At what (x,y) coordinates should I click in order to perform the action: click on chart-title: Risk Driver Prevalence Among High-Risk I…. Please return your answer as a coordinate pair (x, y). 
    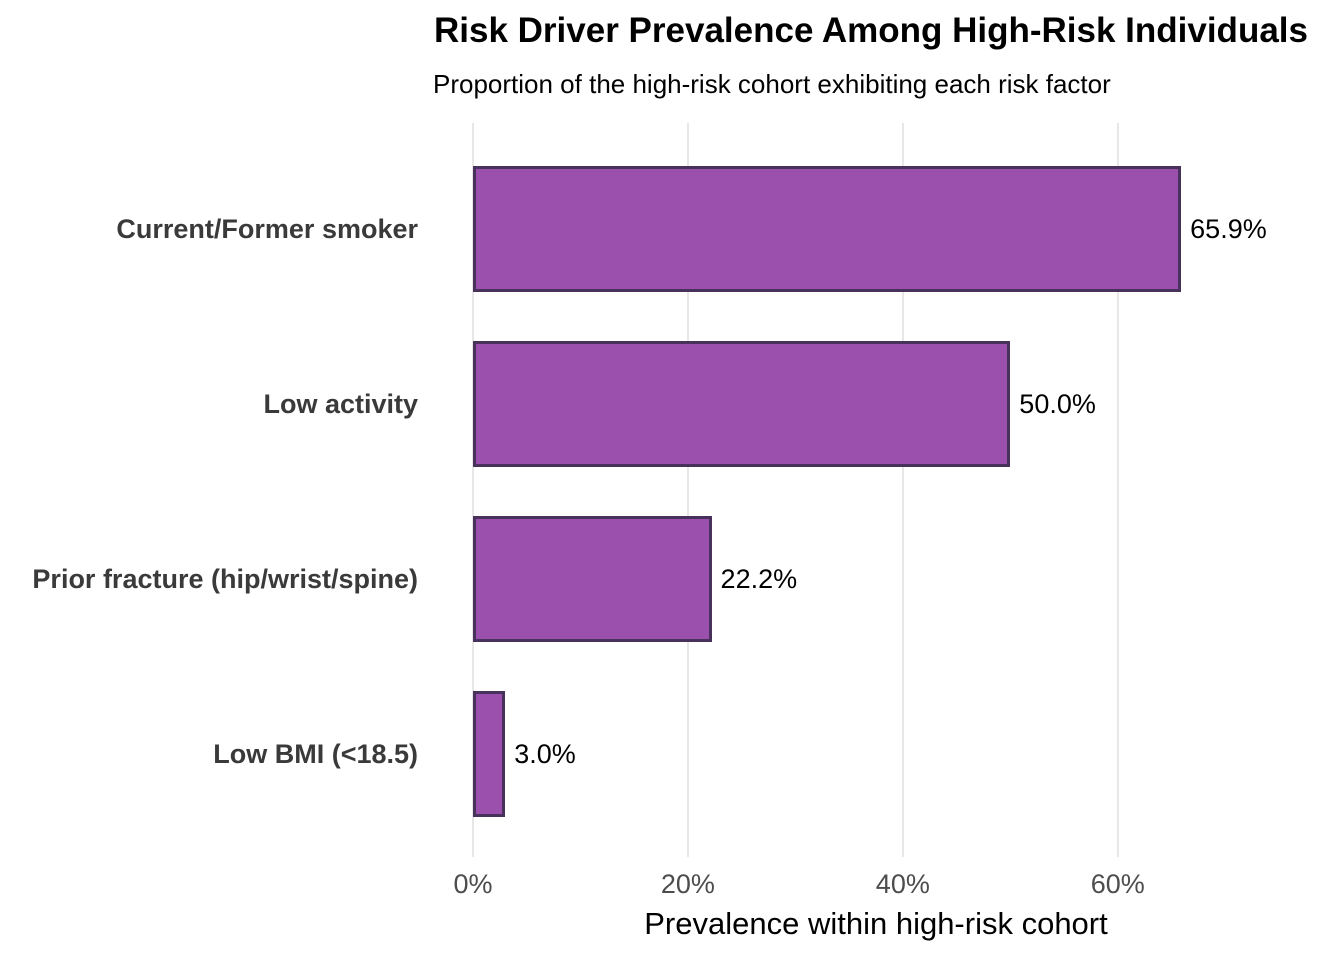
    Looking at the image, I should click on (871, 30).